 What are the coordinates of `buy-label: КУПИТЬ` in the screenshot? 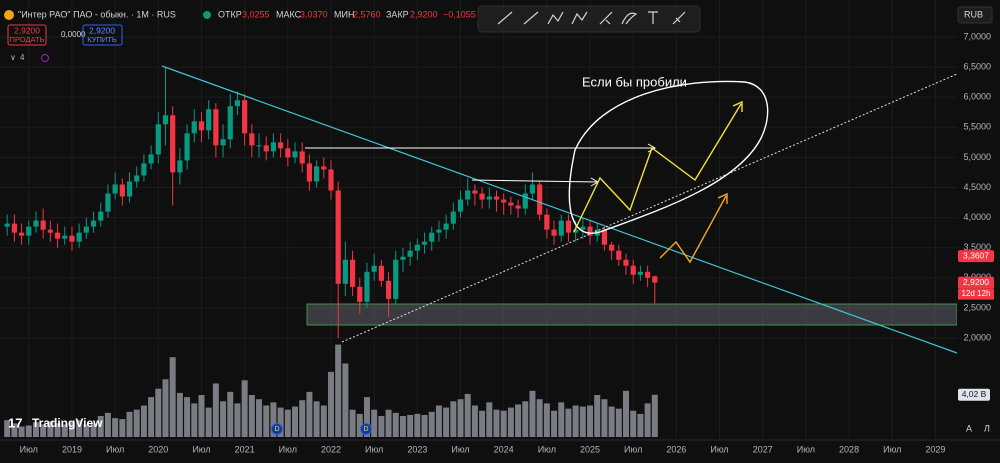 It's located at (102, 39).